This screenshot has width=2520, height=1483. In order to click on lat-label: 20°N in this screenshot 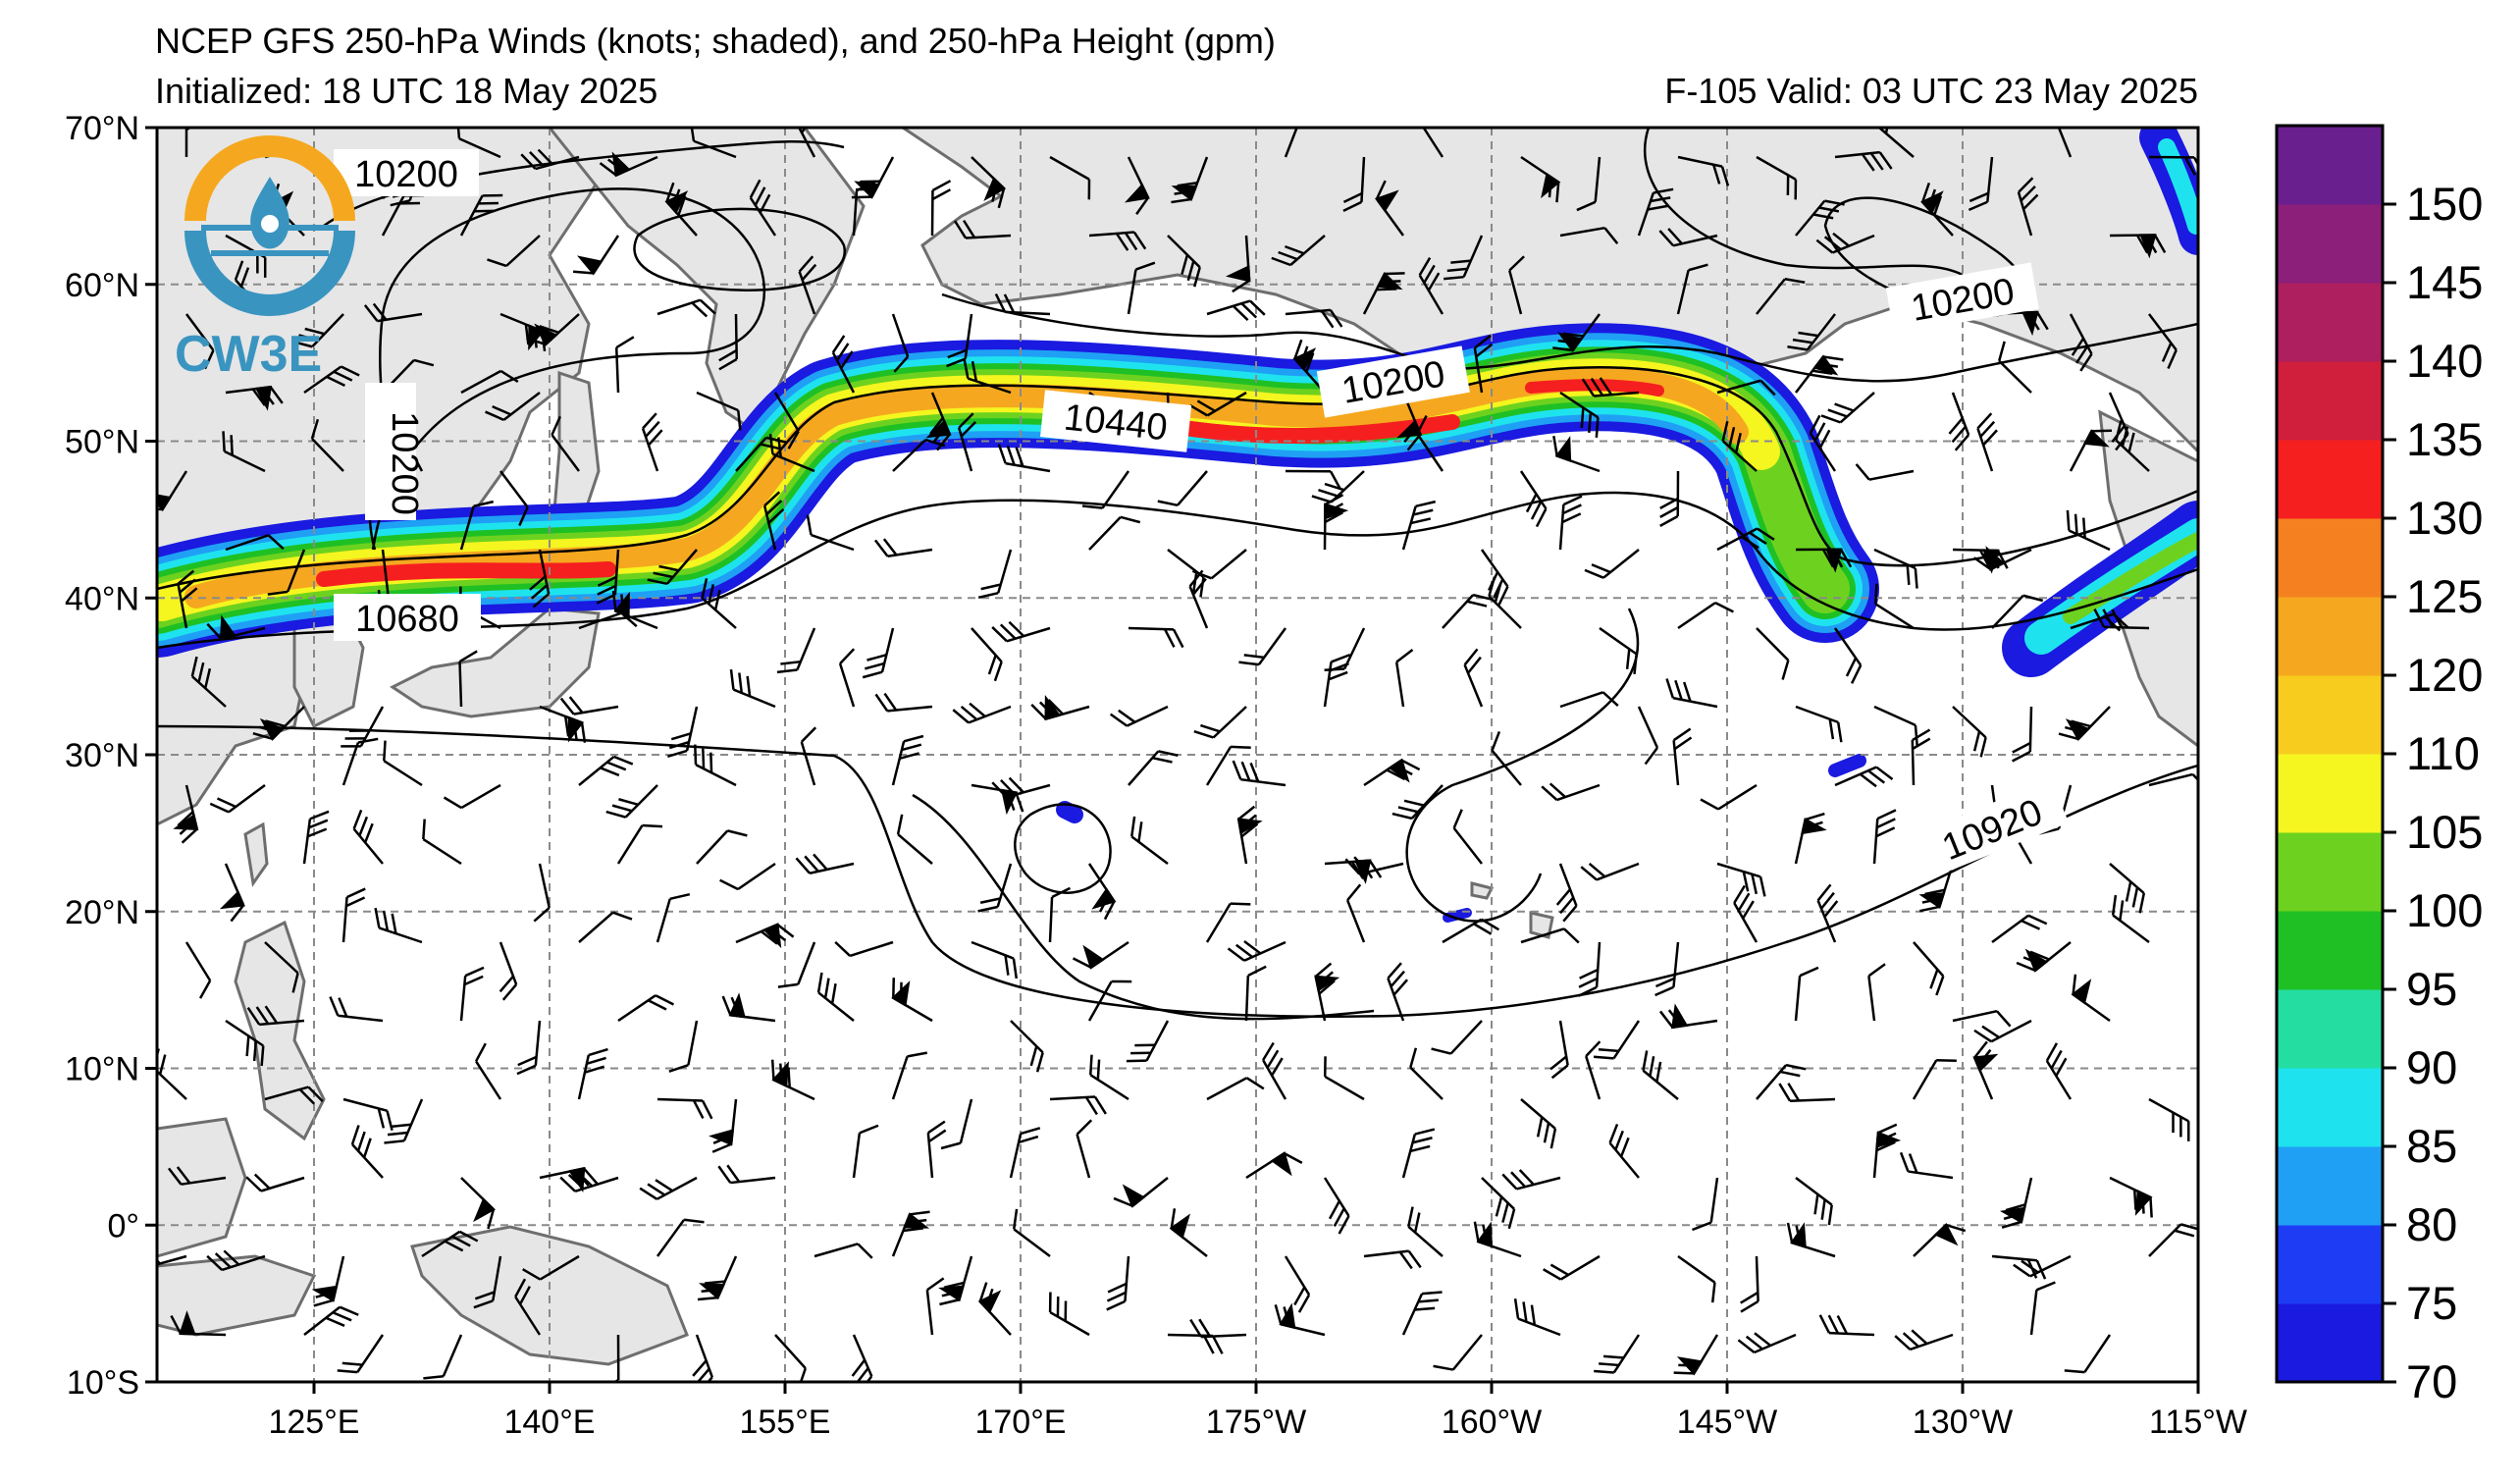, I will do `click(102, 913)`.